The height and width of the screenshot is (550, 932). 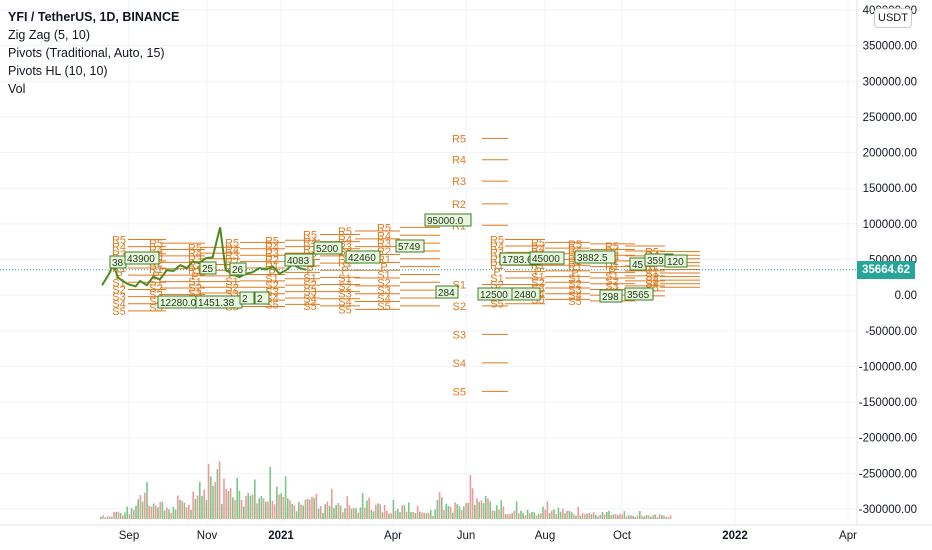 What do you see at coordinates (86, 53) in the screenshot?
I see `indicator-pivots: Pivots (Traditional, Auto, 15)` at bounding box center [86, 53].